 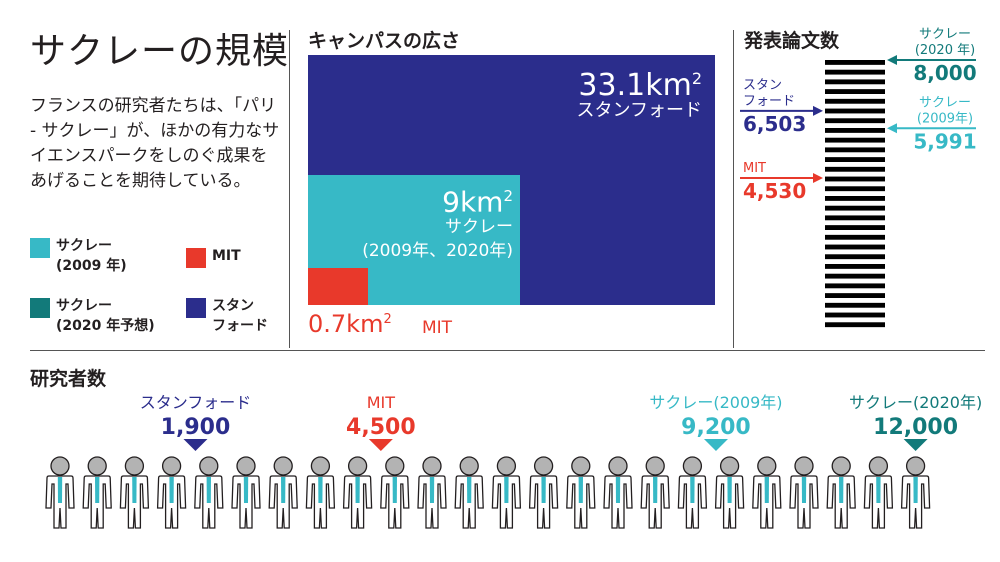 I want to click on legend-item-saclay-2020: サクレー (2020 年予想), so click(x=92, y=316).